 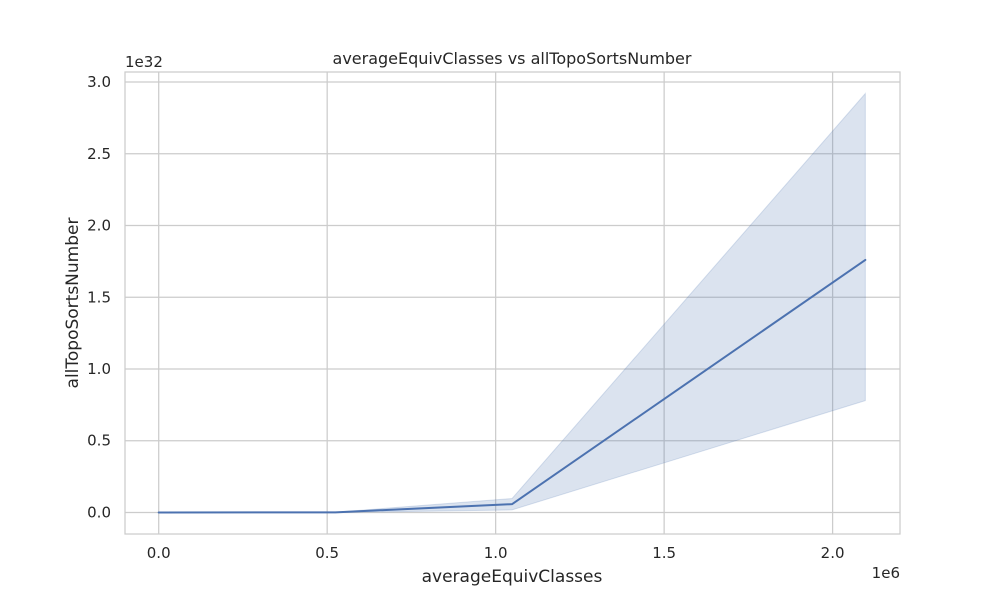 I want to click on x-tick-label: 0.0, so click(x=159, y=553).